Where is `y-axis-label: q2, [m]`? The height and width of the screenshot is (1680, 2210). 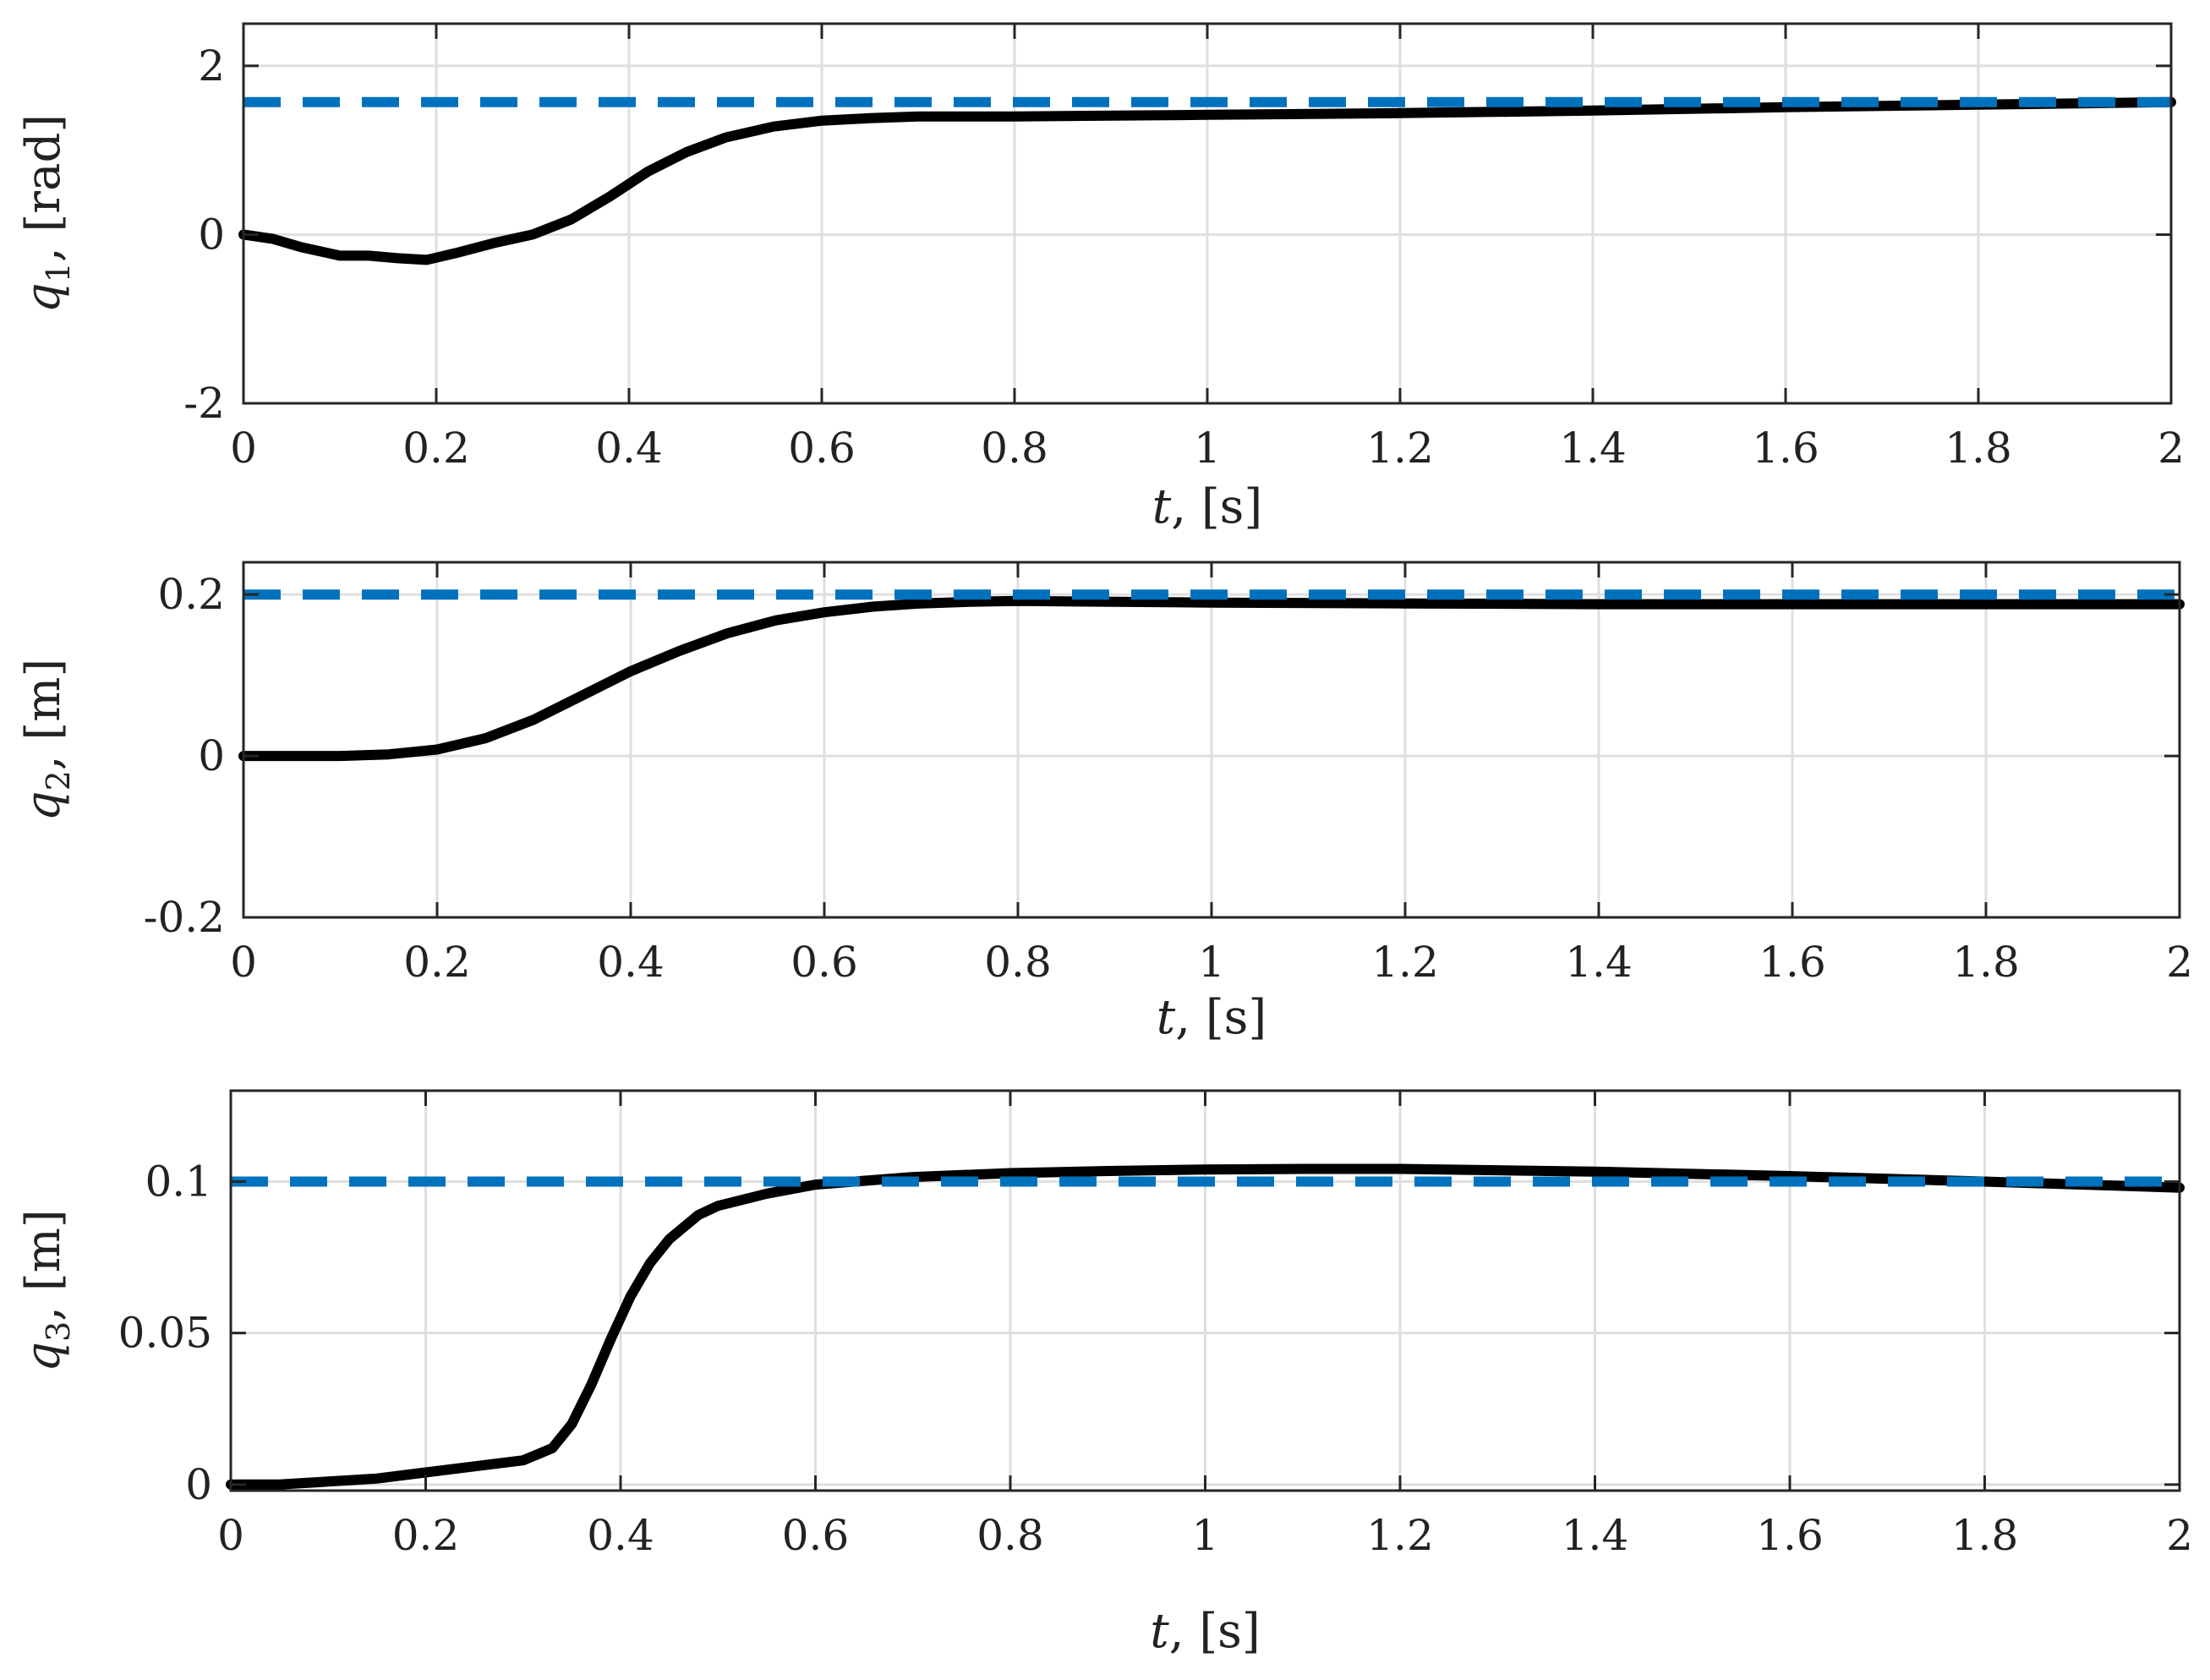
y-axis-label: q2, [m] is located at coordinates (46, 740).